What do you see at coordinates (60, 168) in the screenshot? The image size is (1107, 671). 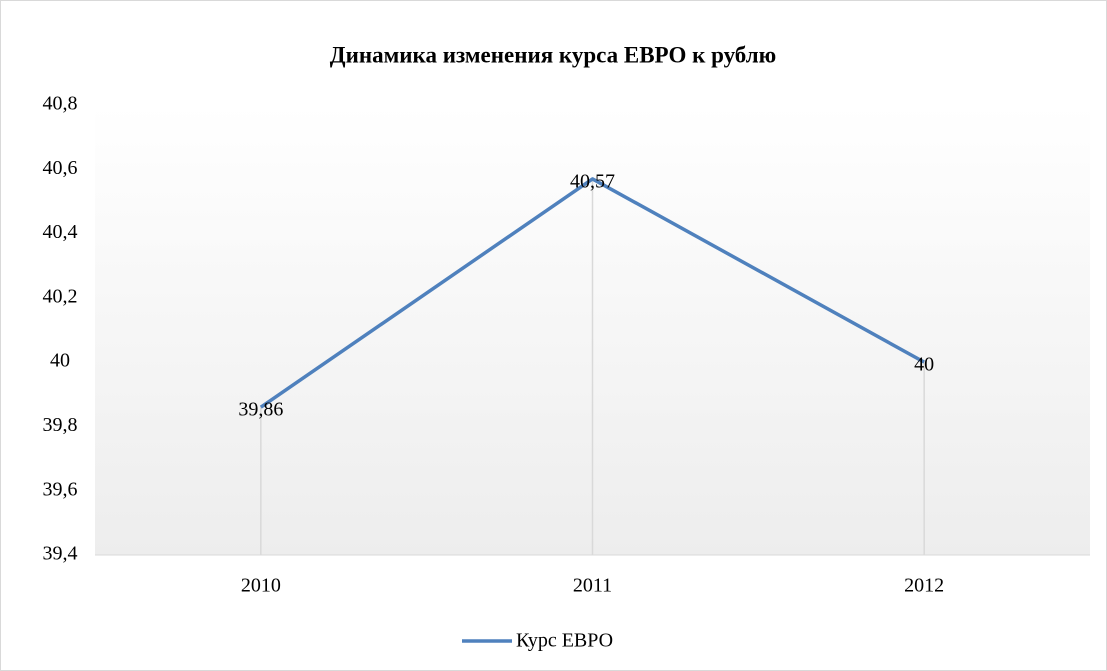 I see `y-tick-label: 40,6` at bounding box center [60, 168].